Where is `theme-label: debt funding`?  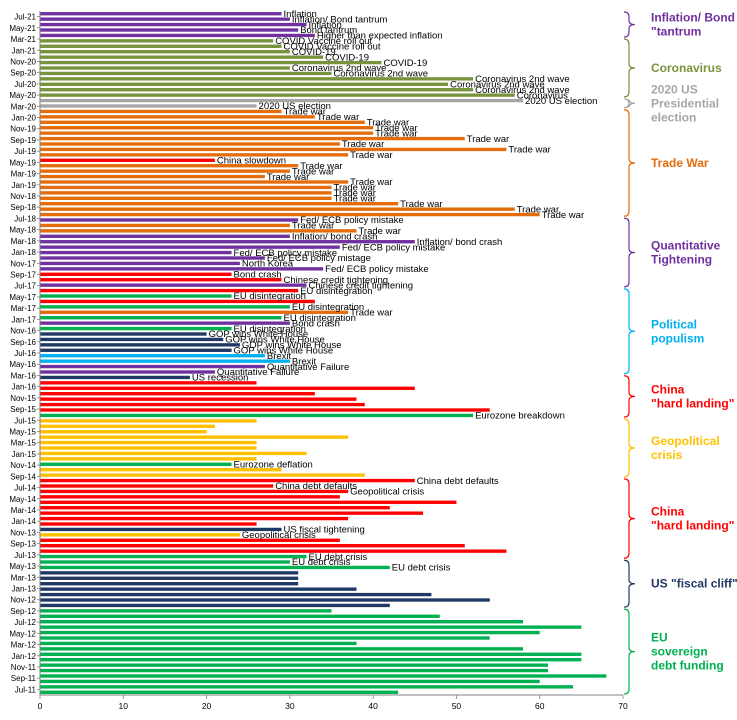
theme-label: debt funding is located at coordinates (687, 666).